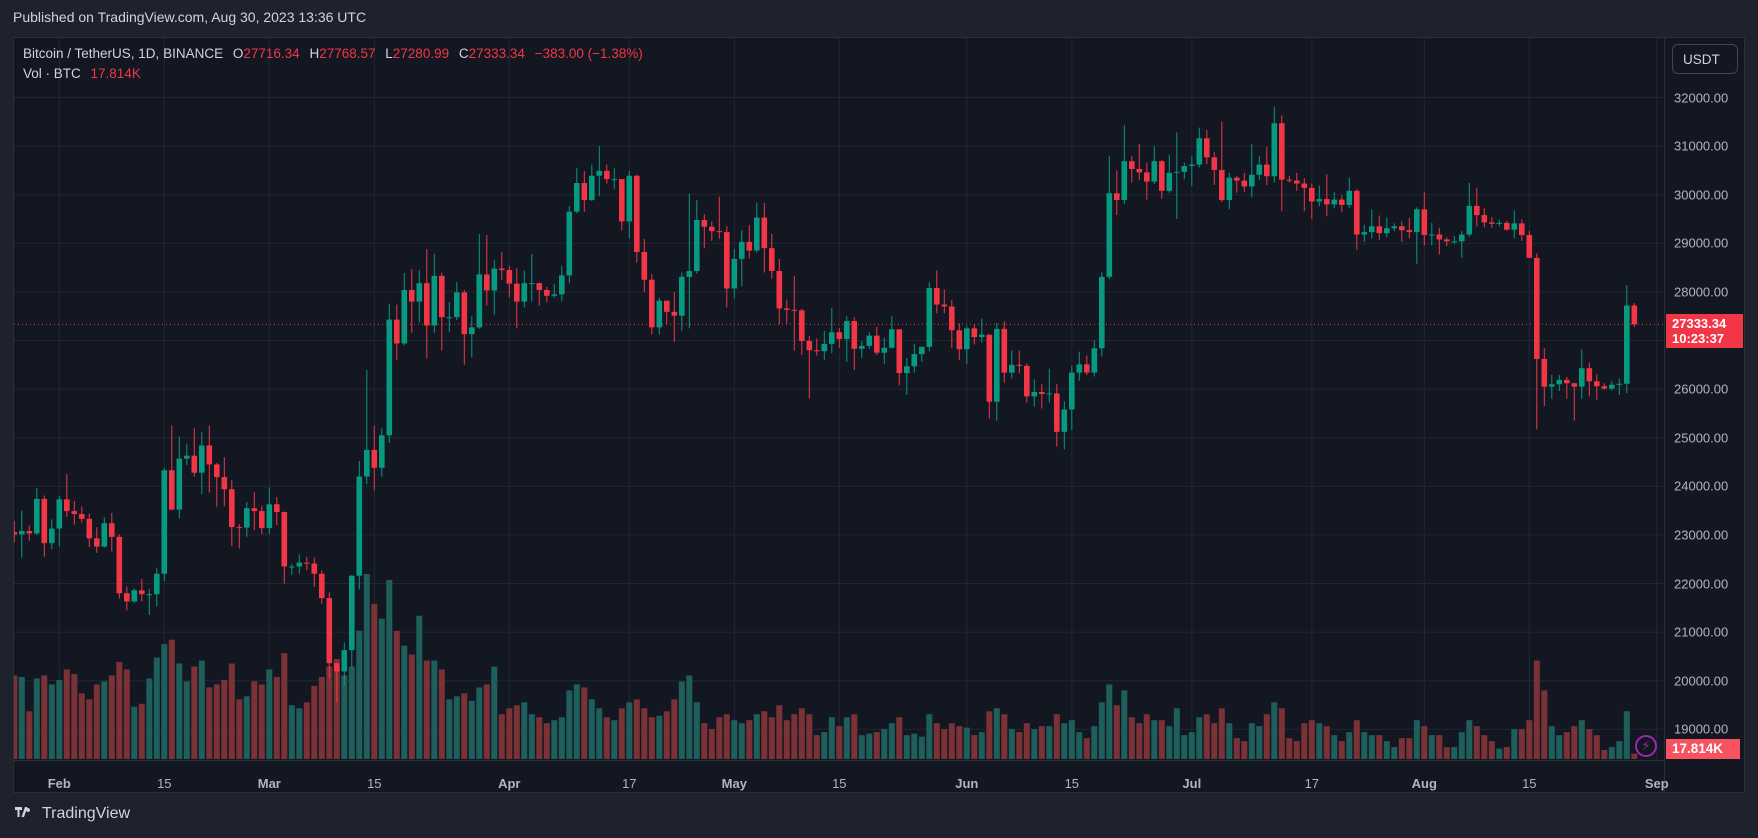 Image resolution: width=1758 pixels, height=838 pixels. What do you see at coordinates (1703, 749) in the screenshot?
I see `volume-axis-label: 17.814K` at bounding box center [1703, 749].